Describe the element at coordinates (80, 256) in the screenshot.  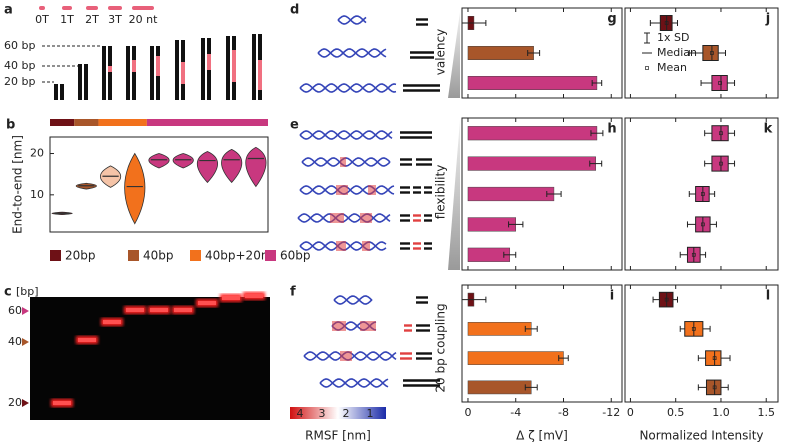
I see `legend-label: 20bp` at that location.